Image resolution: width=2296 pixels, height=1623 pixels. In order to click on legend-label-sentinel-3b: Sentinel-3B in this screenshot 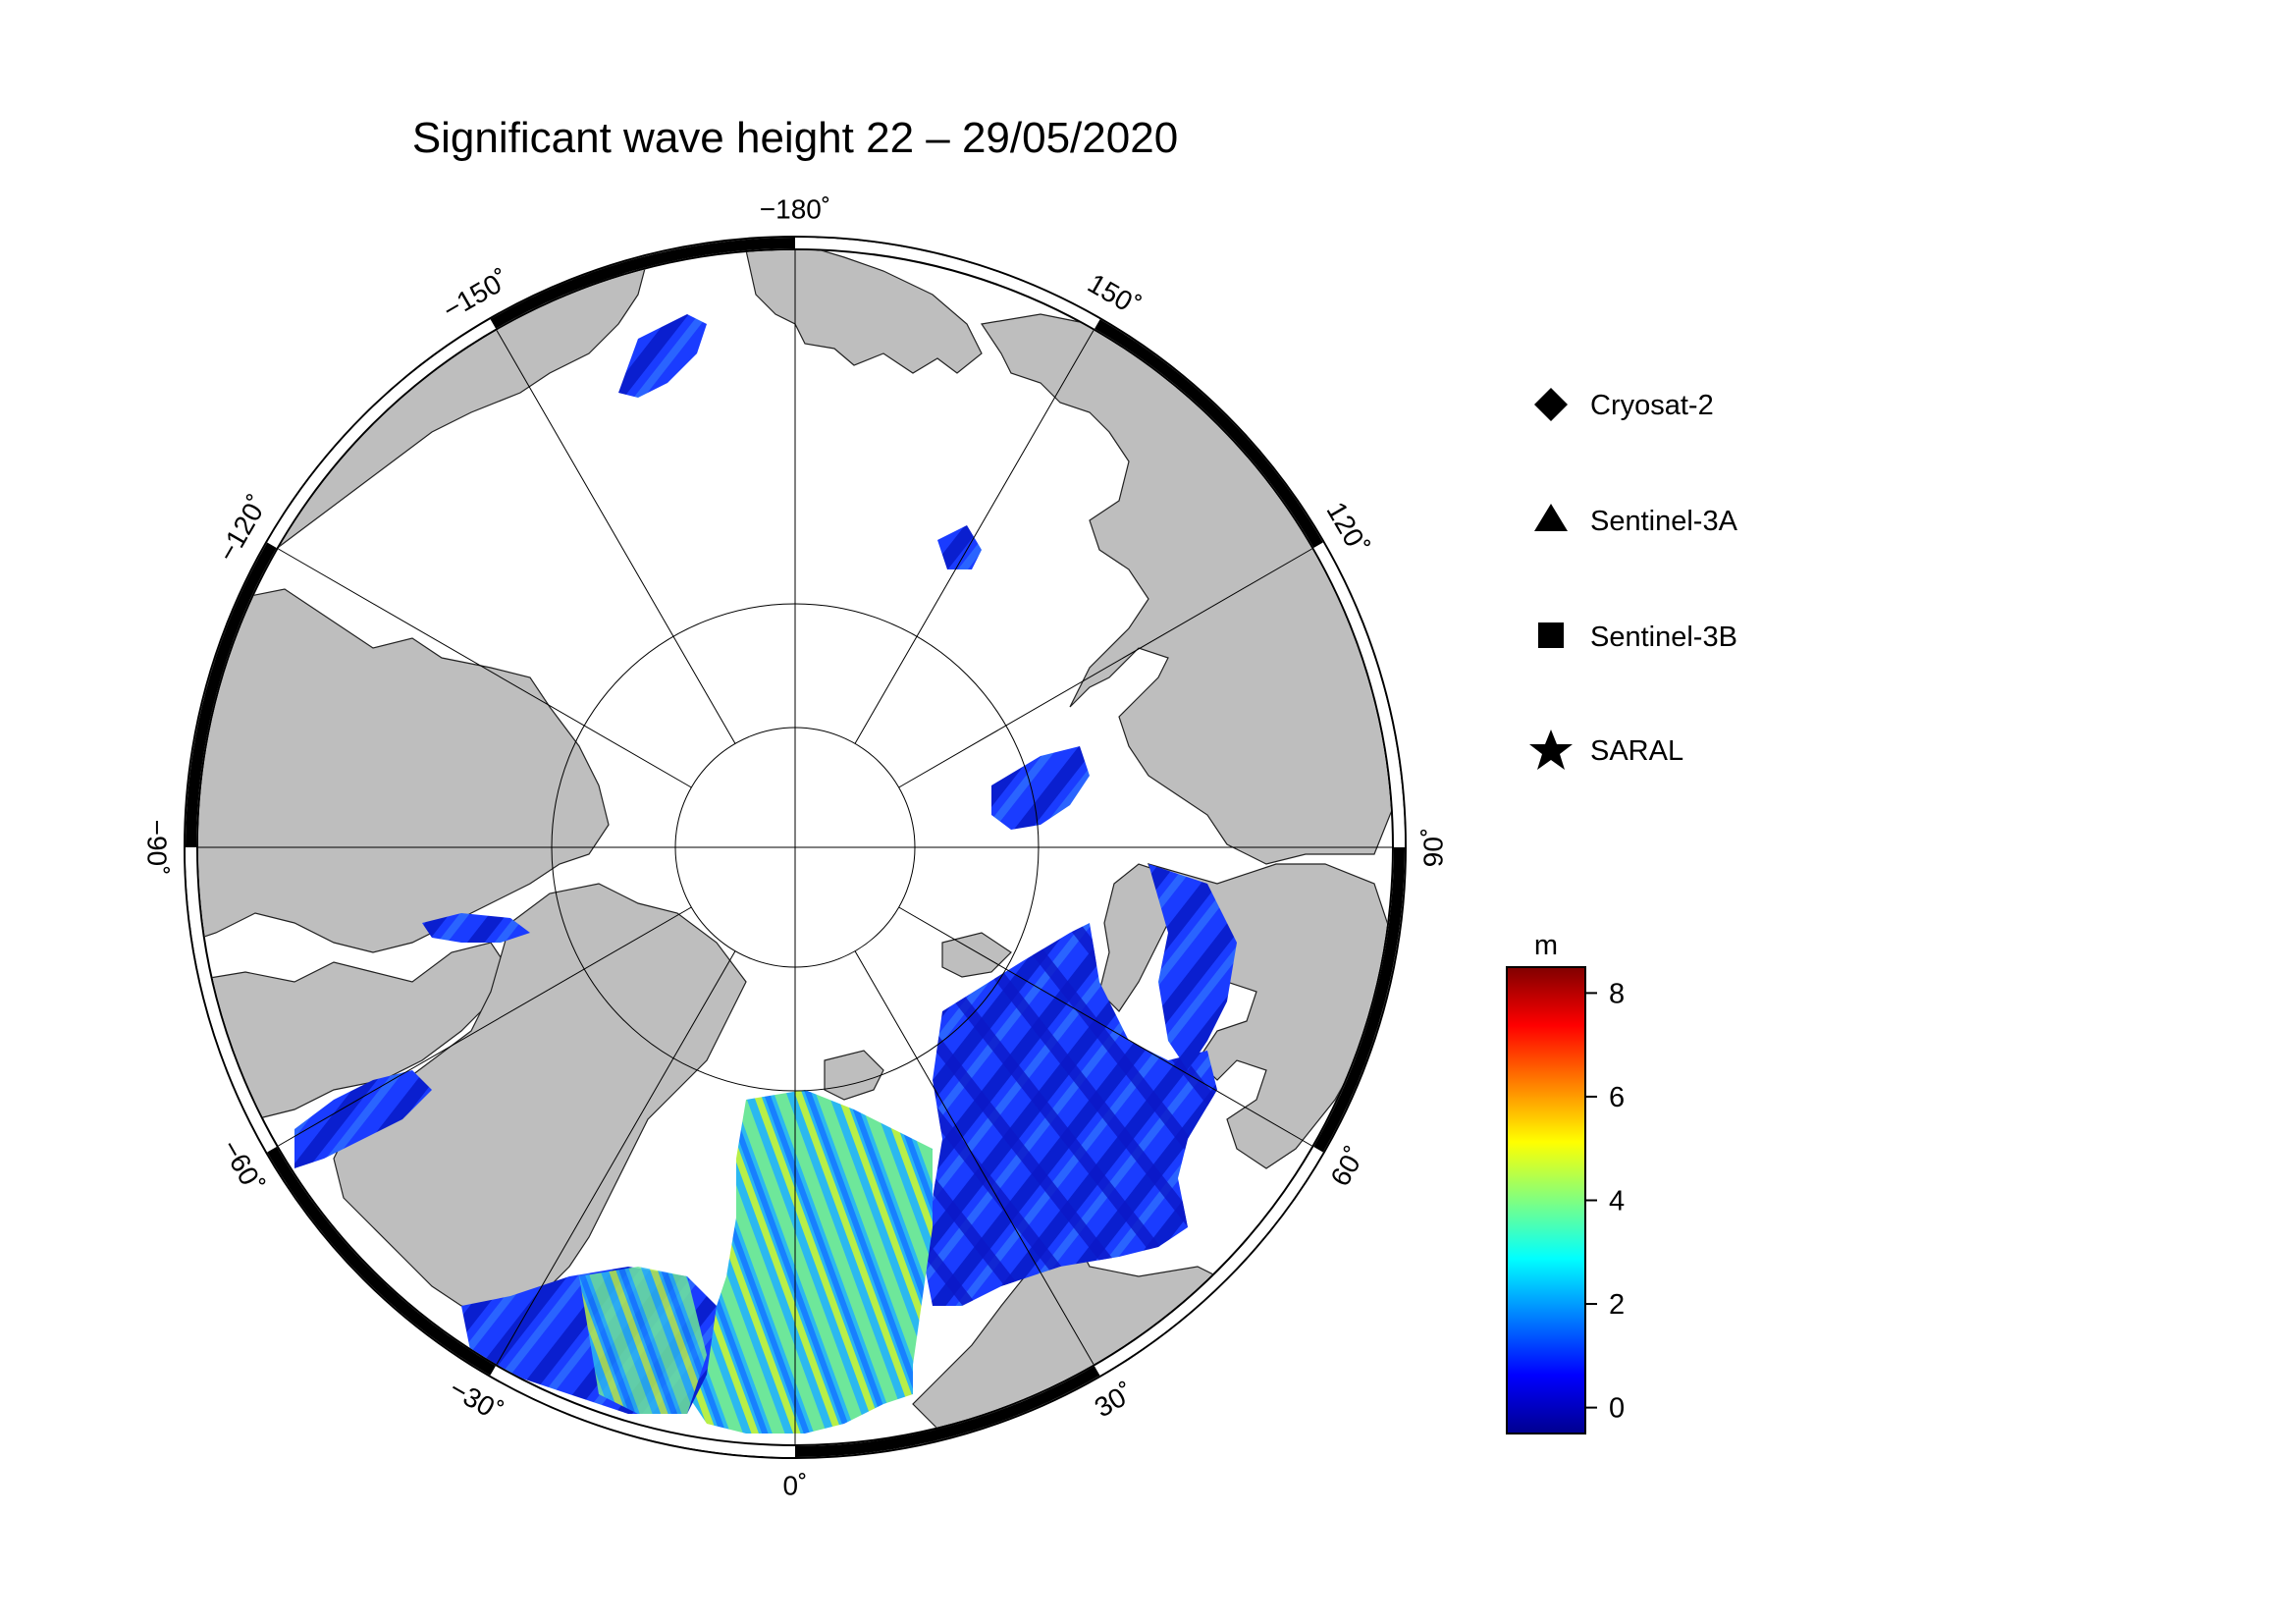, I will do `click(1663, 637)`.